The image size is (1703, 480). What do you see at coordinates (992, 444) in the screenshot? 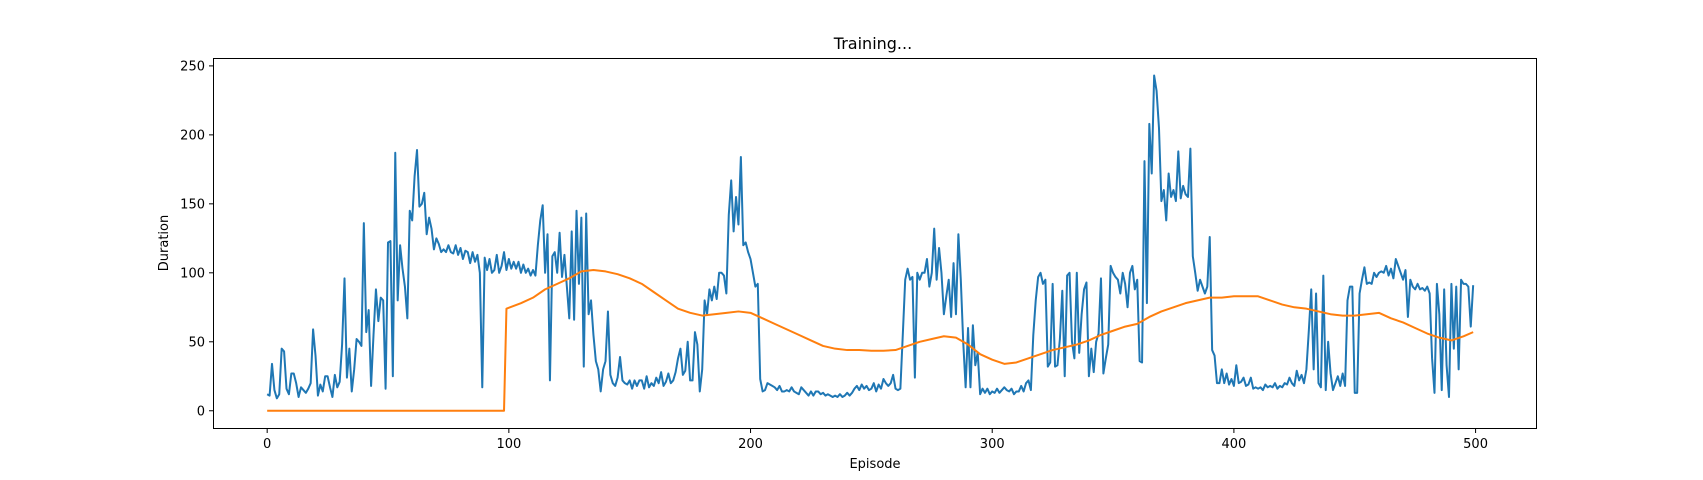
I see `x-tick-label: 300` at bounding box center [992, 444].